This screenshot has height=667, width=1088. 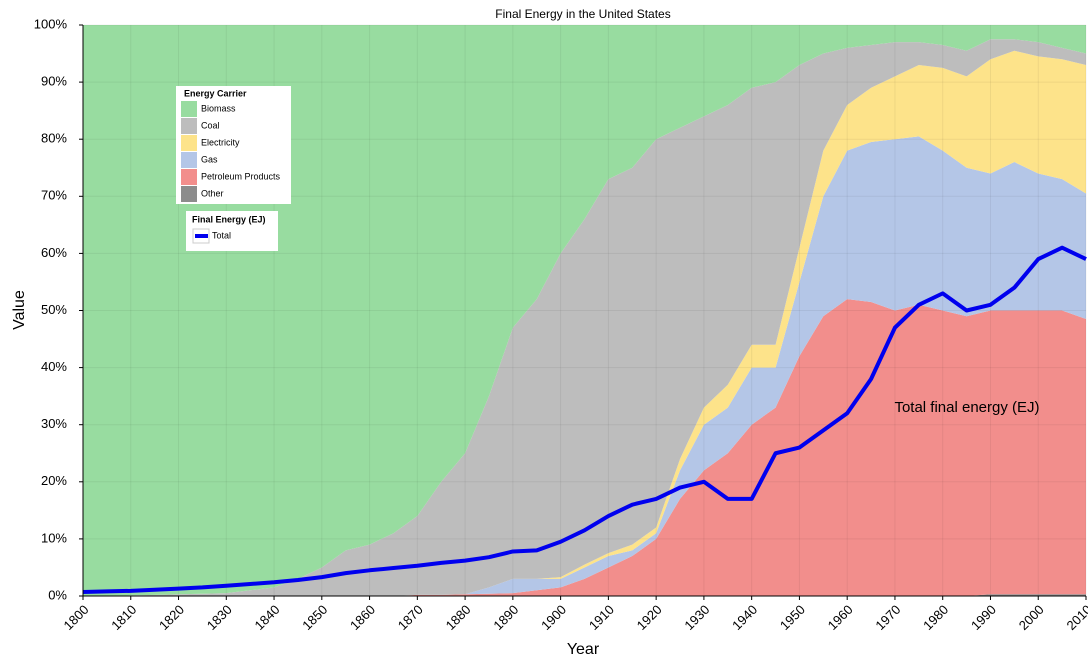 What do you see at coordinates (887, 617) in the screenshot?
I see `x-tick-label: 1970` at bounding box center [887, 617].